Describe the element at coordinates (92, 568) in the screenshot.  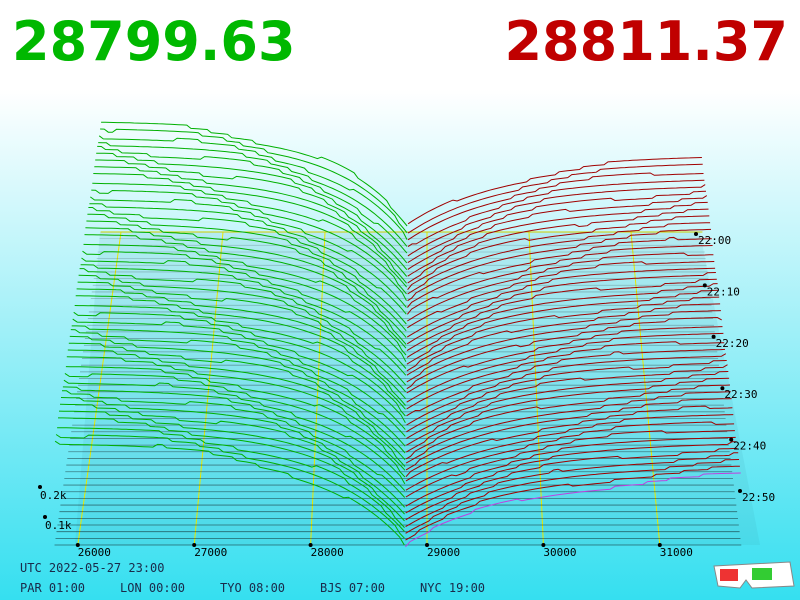
I see `utc-time: UTC 2022-05-27 23:00` at that location.